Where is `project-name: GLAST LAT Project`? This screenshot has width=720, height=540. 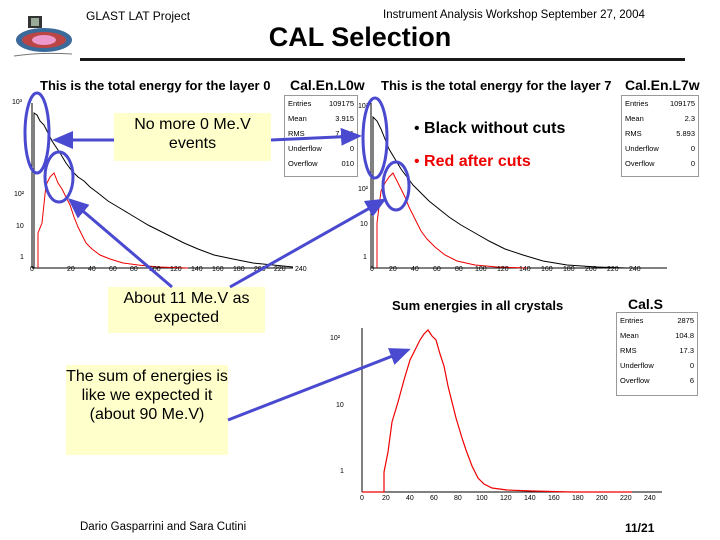 project-name: GLAST LAT Project is located at coordinates (138, 16).